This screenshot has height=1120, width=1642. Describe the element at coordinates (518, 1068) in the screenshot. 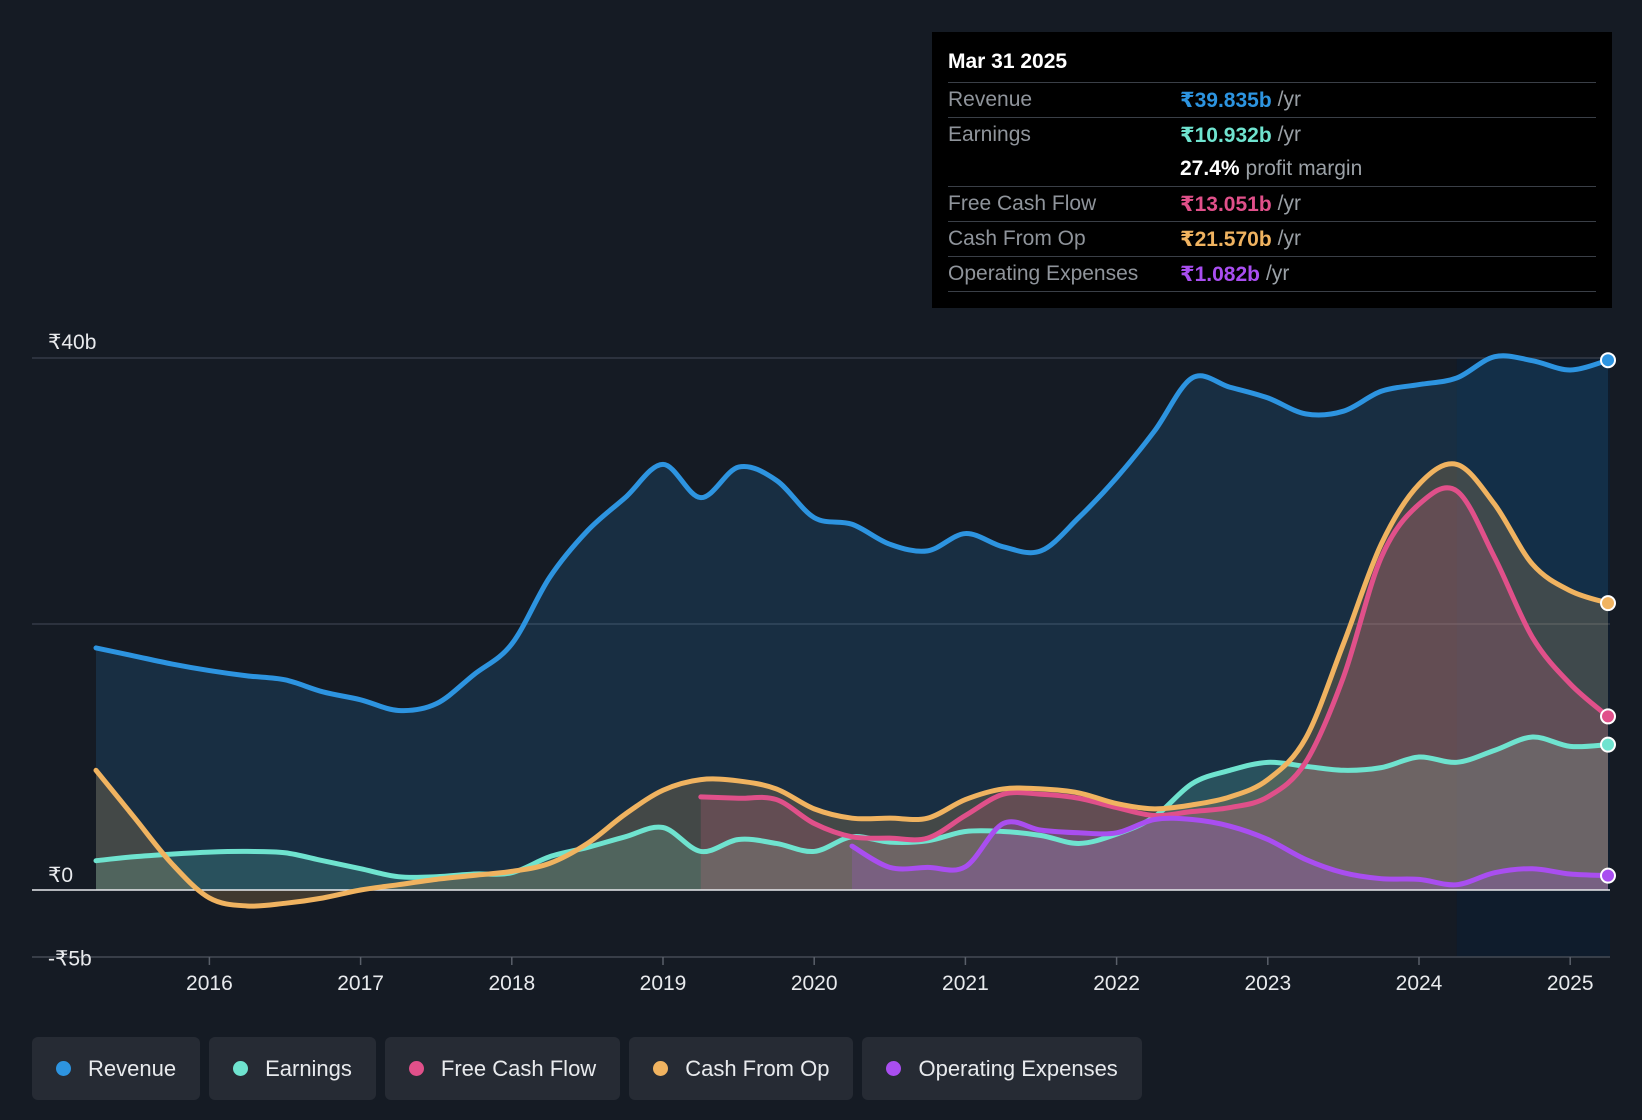

I see `legend-label: Free Cash Flow` at that location.